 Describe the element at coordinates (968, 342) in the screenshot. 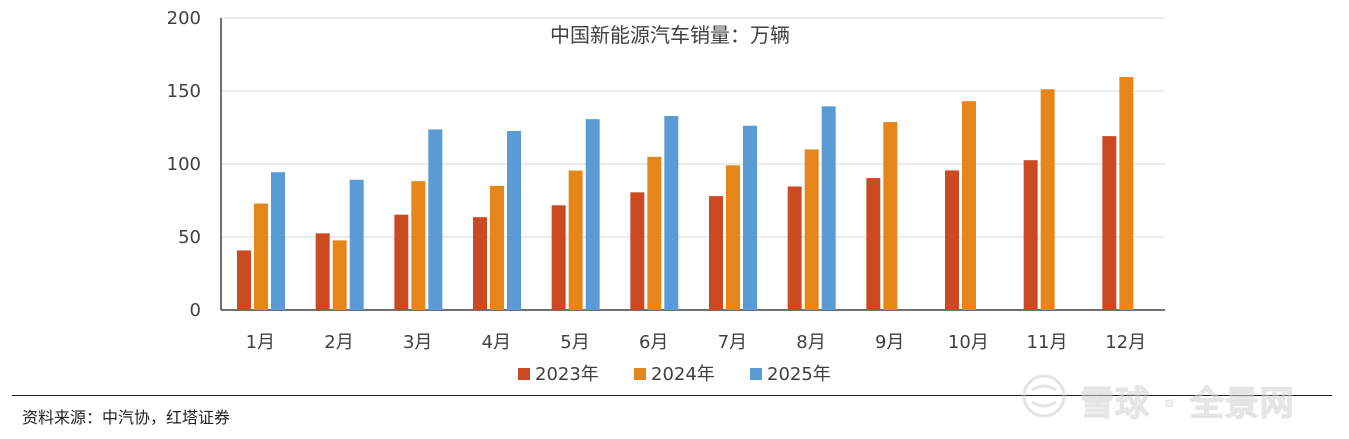

I see `x-tick-label: 10月` at that location.